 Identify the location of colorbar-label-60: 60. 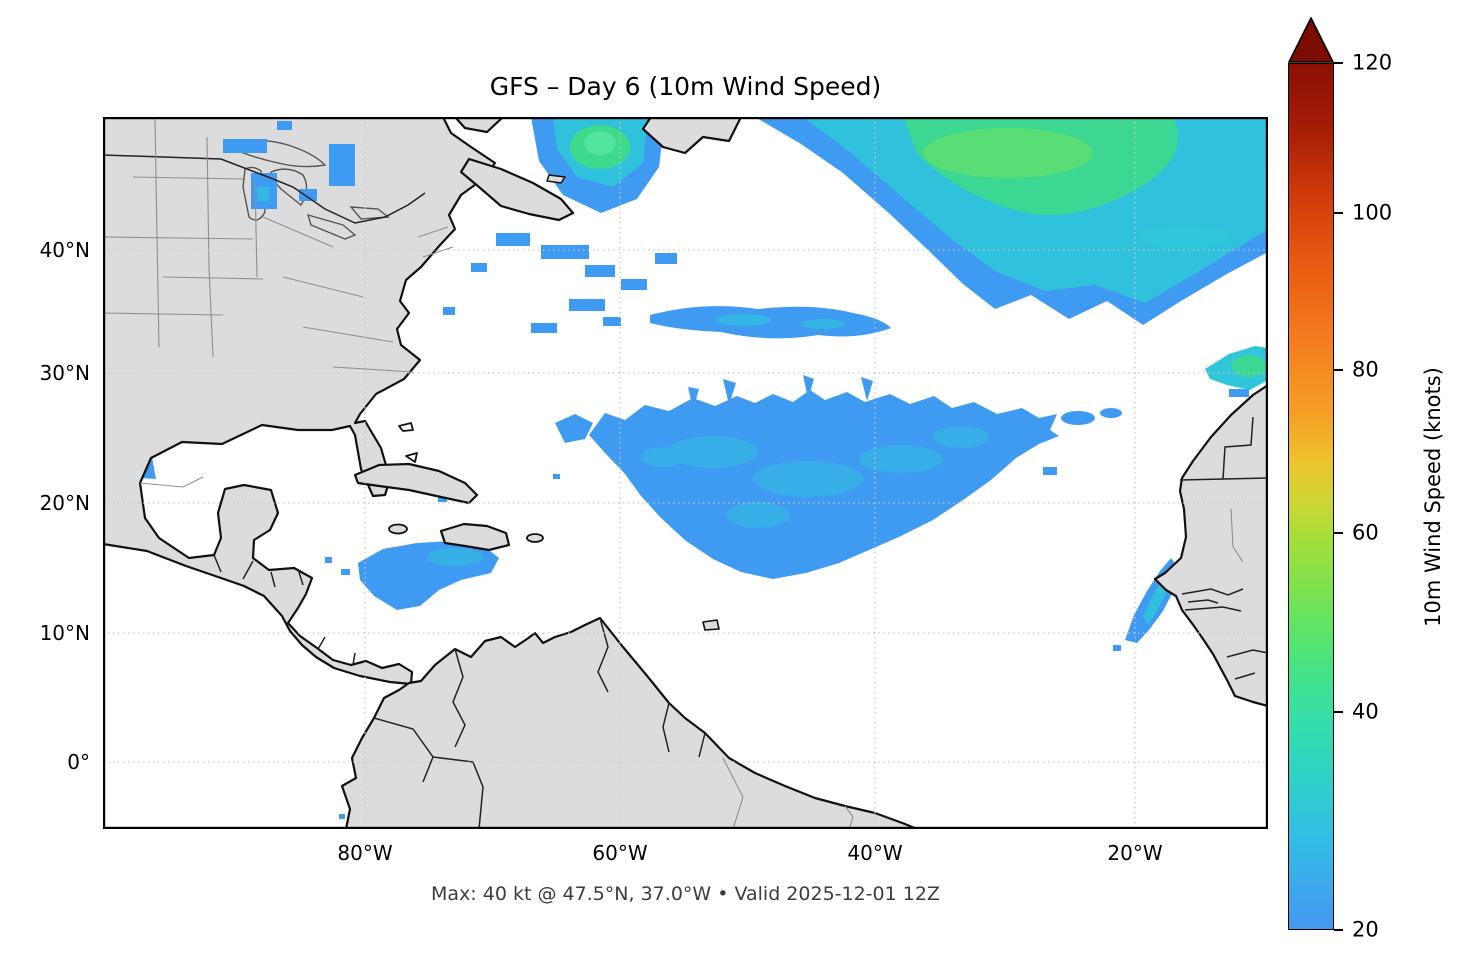
(1365, 532).